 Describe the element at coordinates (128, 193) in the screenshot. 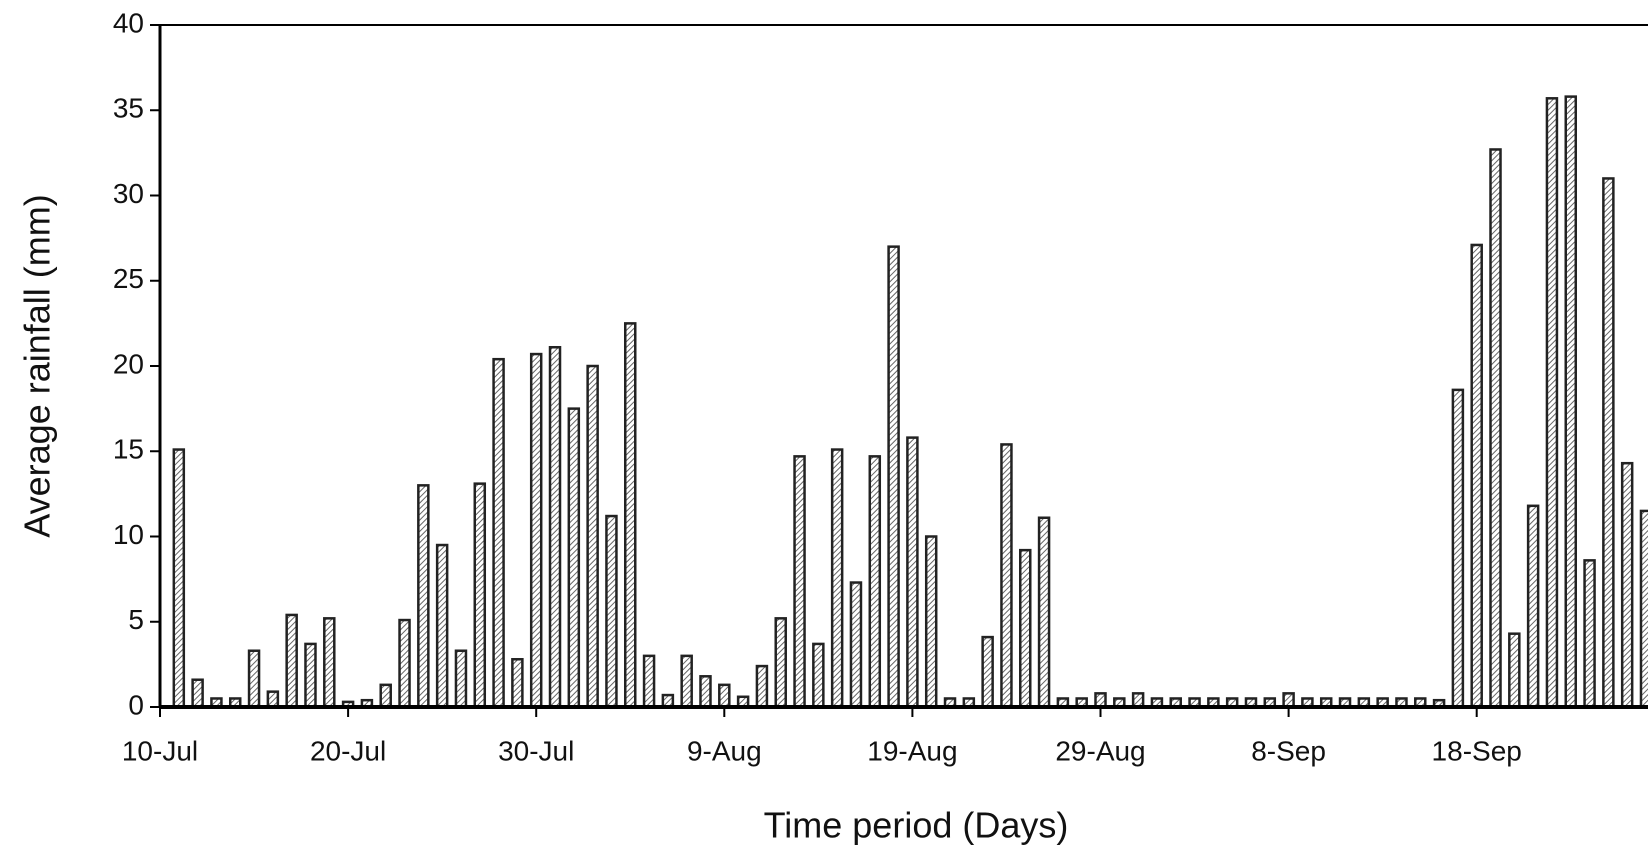

I see `y-tick-label: 30` at that location.